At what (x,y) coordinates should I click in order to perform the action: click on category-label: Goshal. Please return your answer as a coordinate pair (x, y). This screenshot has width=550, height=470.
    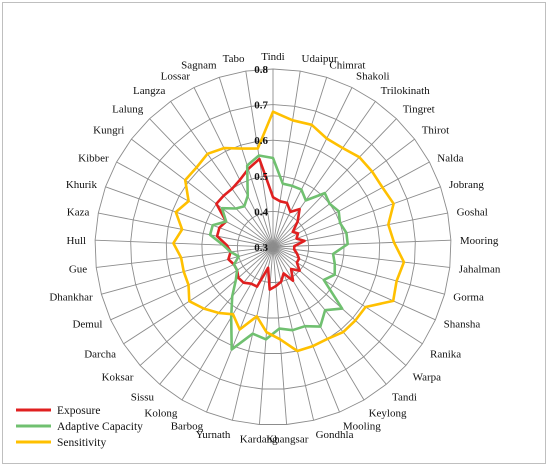
    Looking at the image, I should click on (472, 212).